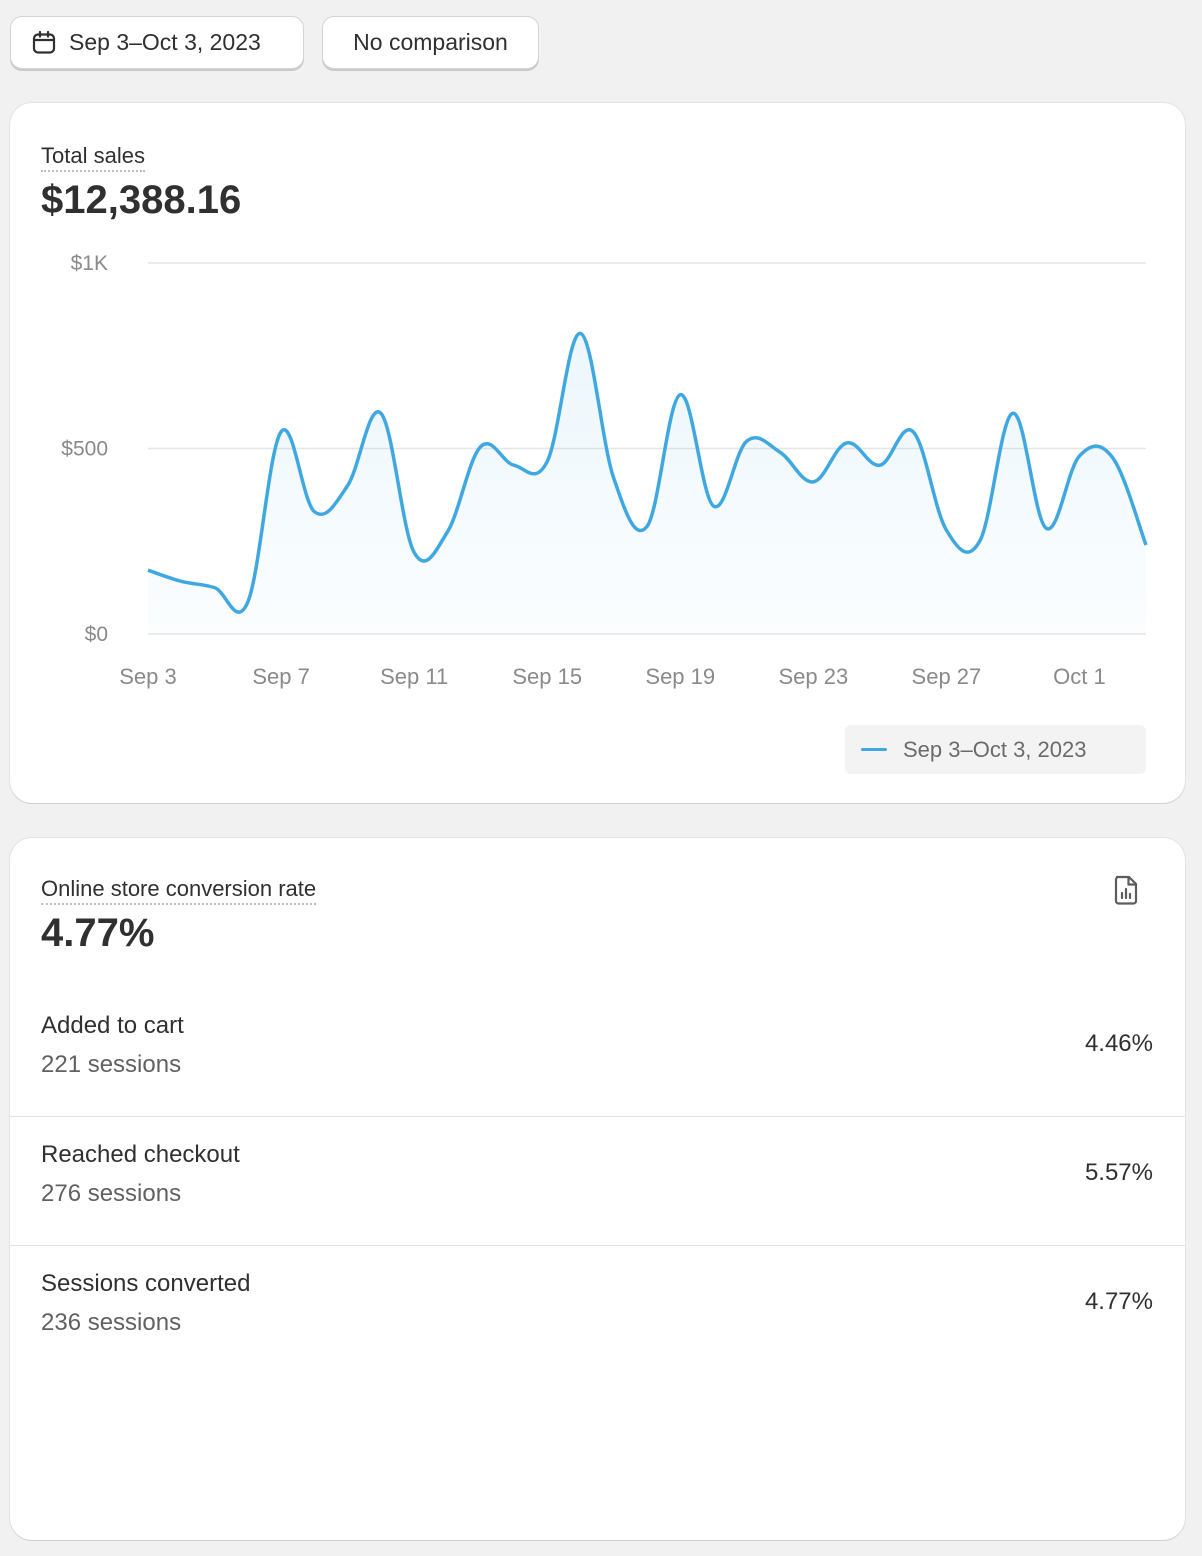 The image size is (1202, 1556). Describe the element at coordinates (96, 634) in the screenshot. I see `y-tick-label: $0` at that location.